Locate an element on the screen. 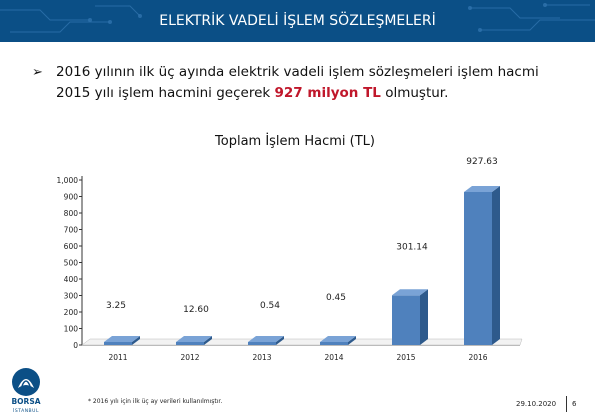  logo-text: BORSA İSTANBUL is located at coordinates (26, 407).